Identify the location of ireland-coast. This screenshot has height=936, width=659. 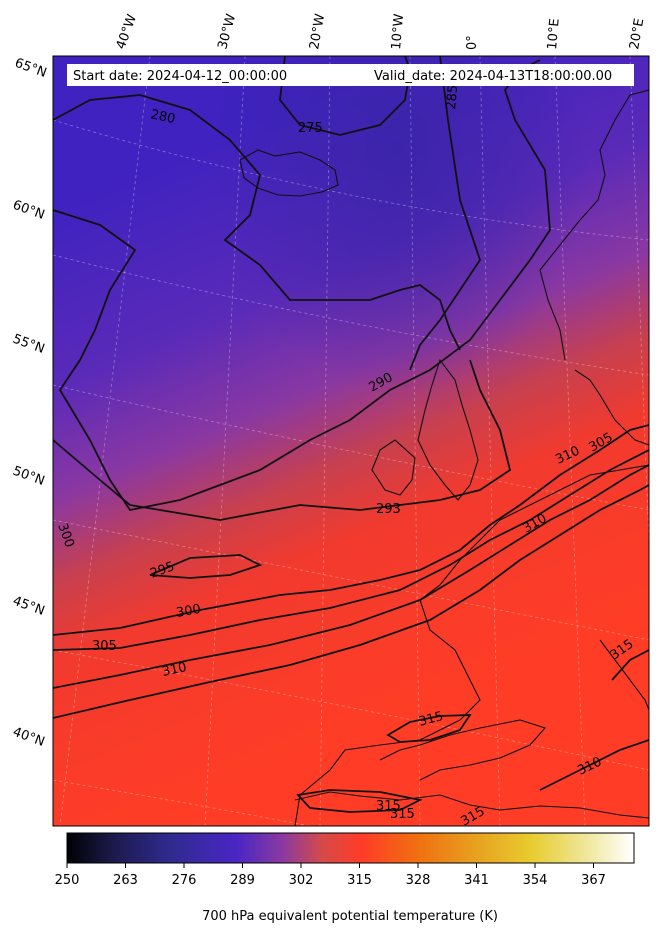
(393, 467).